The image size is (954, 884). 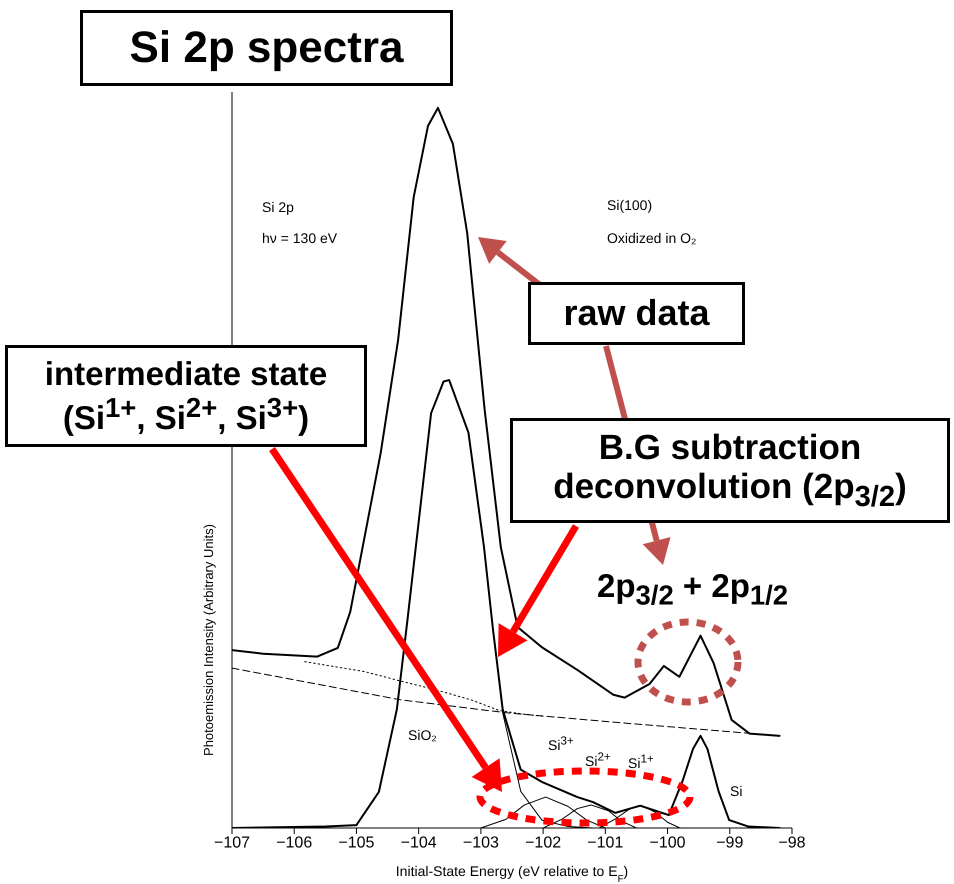 What do you see at coordinates (186, 395) in the screenshot?
I see `annotation: intermediate state (Si$^{1+}$, Si$^{2+}$, Si$^{3+}$)` at bounding box center [186, 395].